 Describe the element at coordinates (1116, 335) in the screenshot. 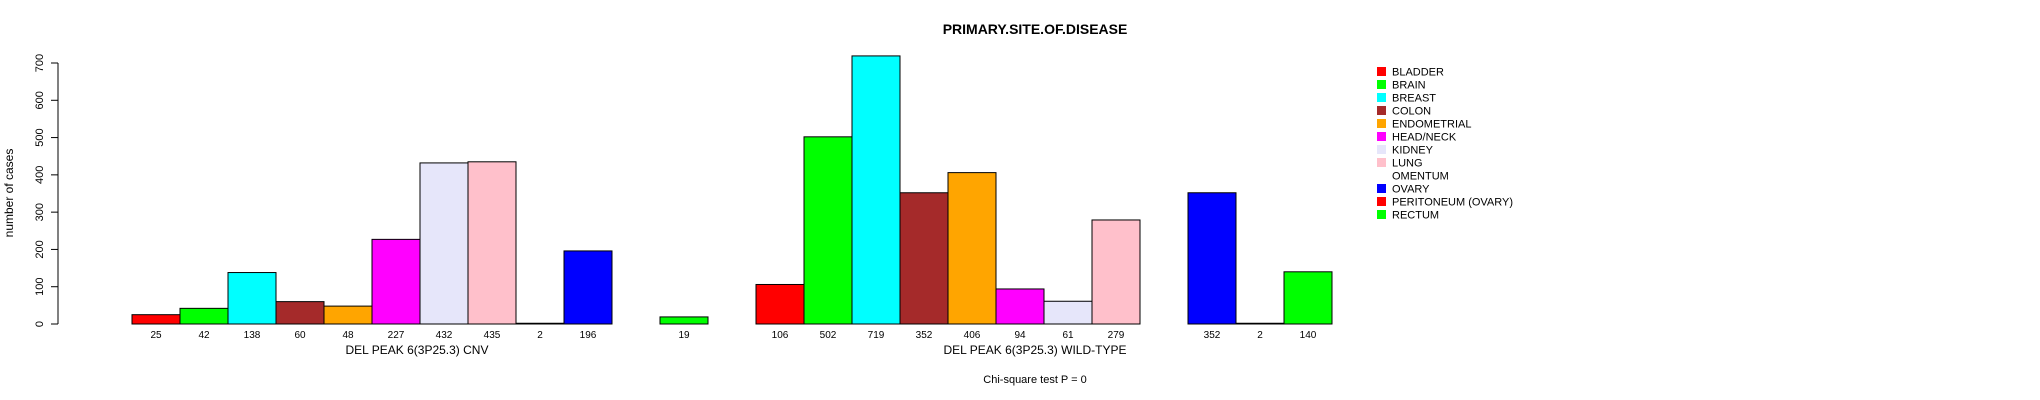

I see `count-label: 279` at that location.